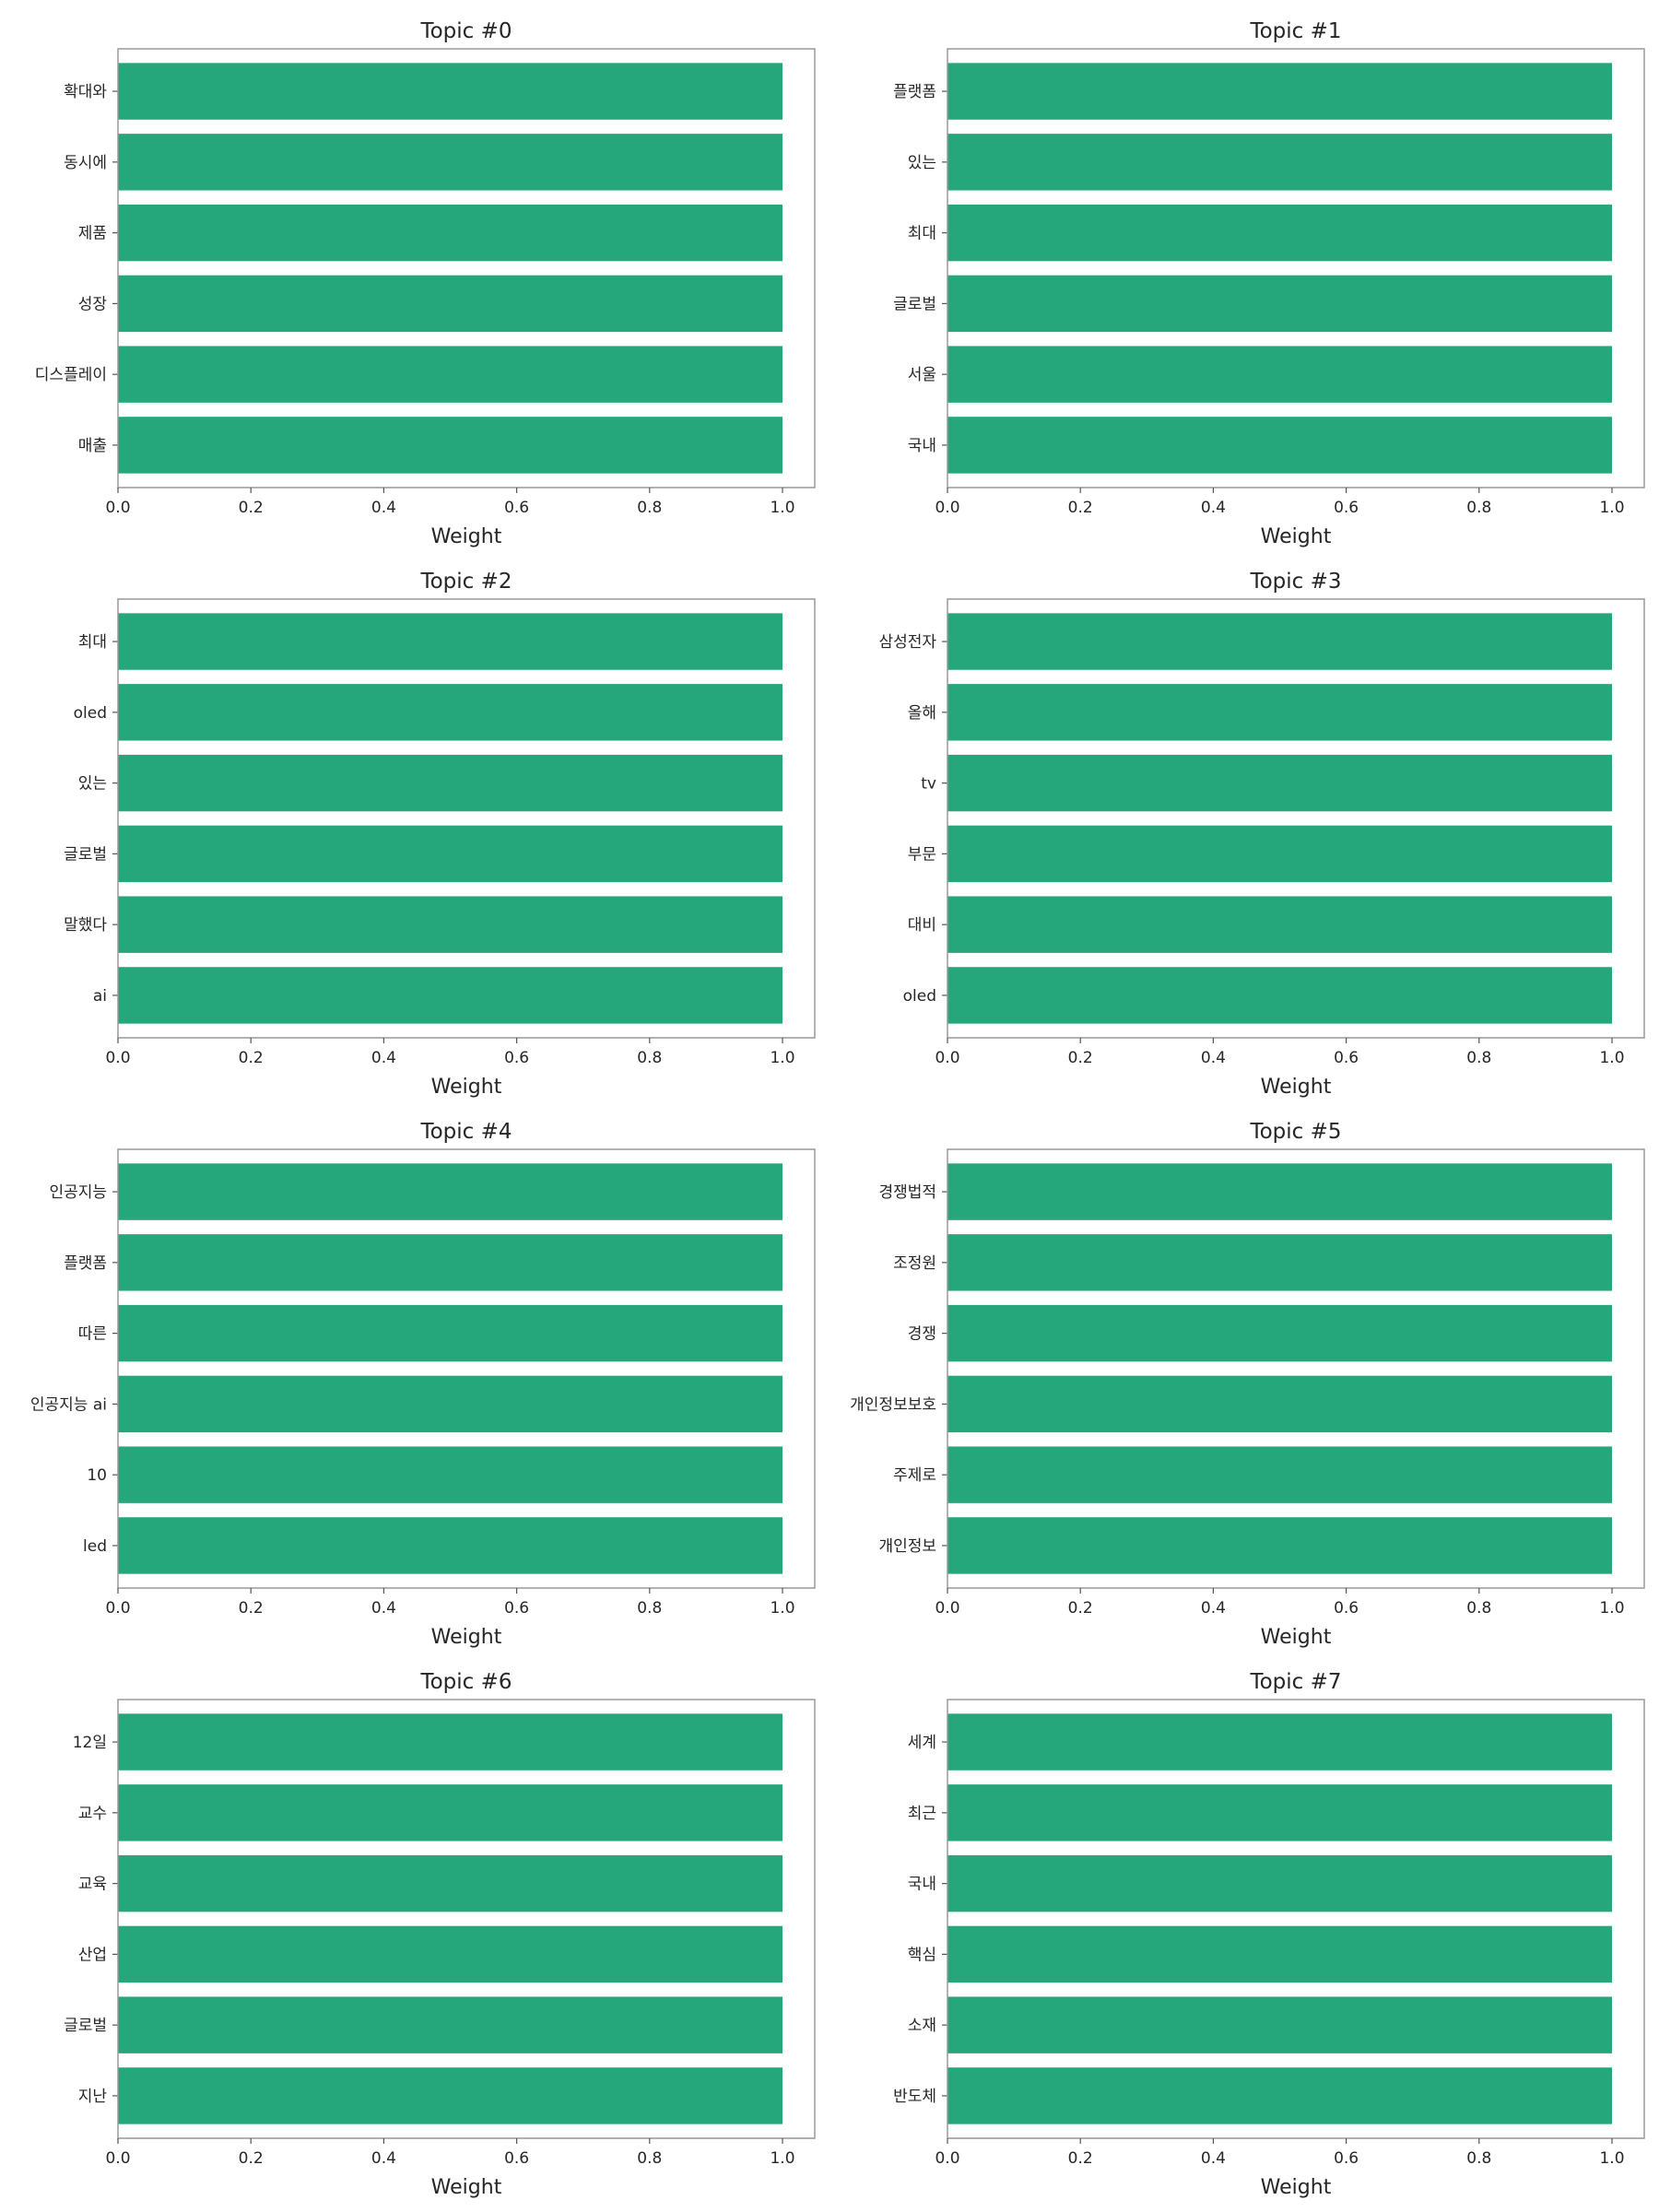  I want to click on y-tick-label: 인공지능, so click(78, 1192).